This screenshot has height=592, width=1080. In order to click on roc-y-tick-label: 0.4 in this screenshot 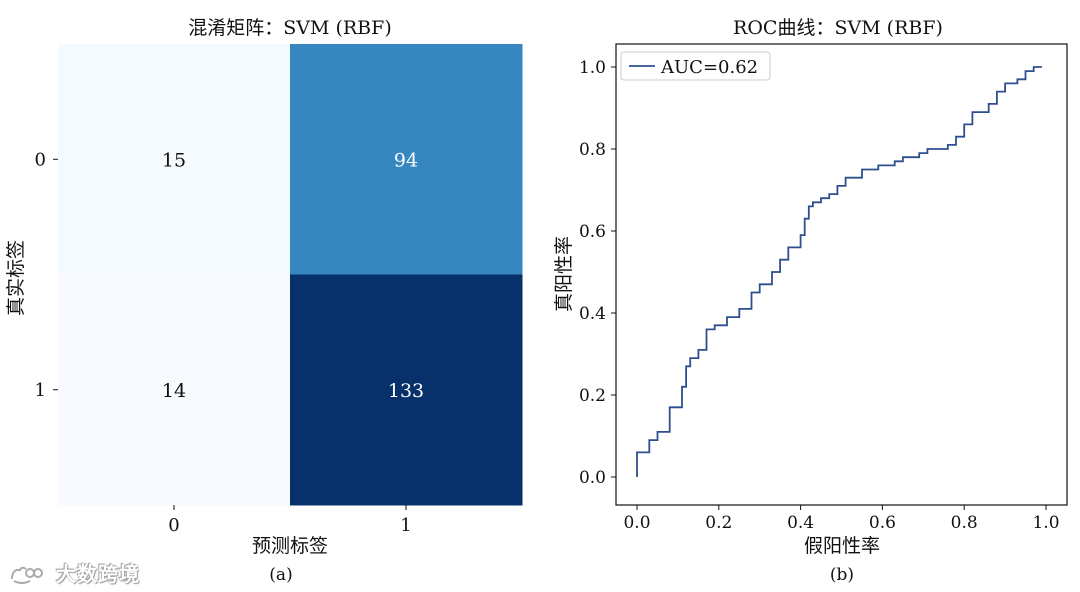, I will do `click(592, 314)`.